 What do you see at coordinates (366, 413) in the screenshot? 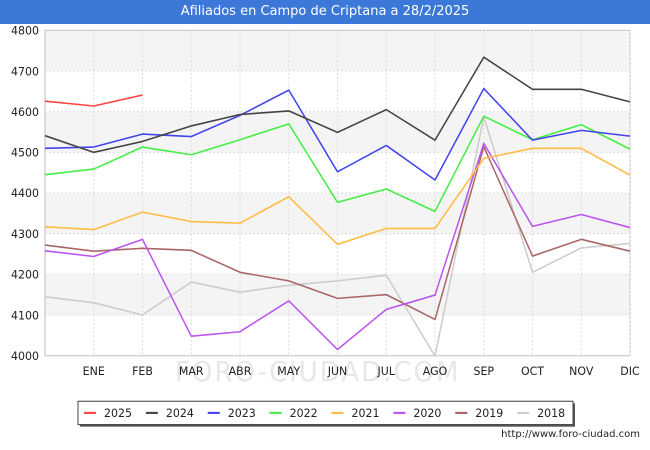
I see `legend-label-2021: 2021` at bounding box center [366, 413].